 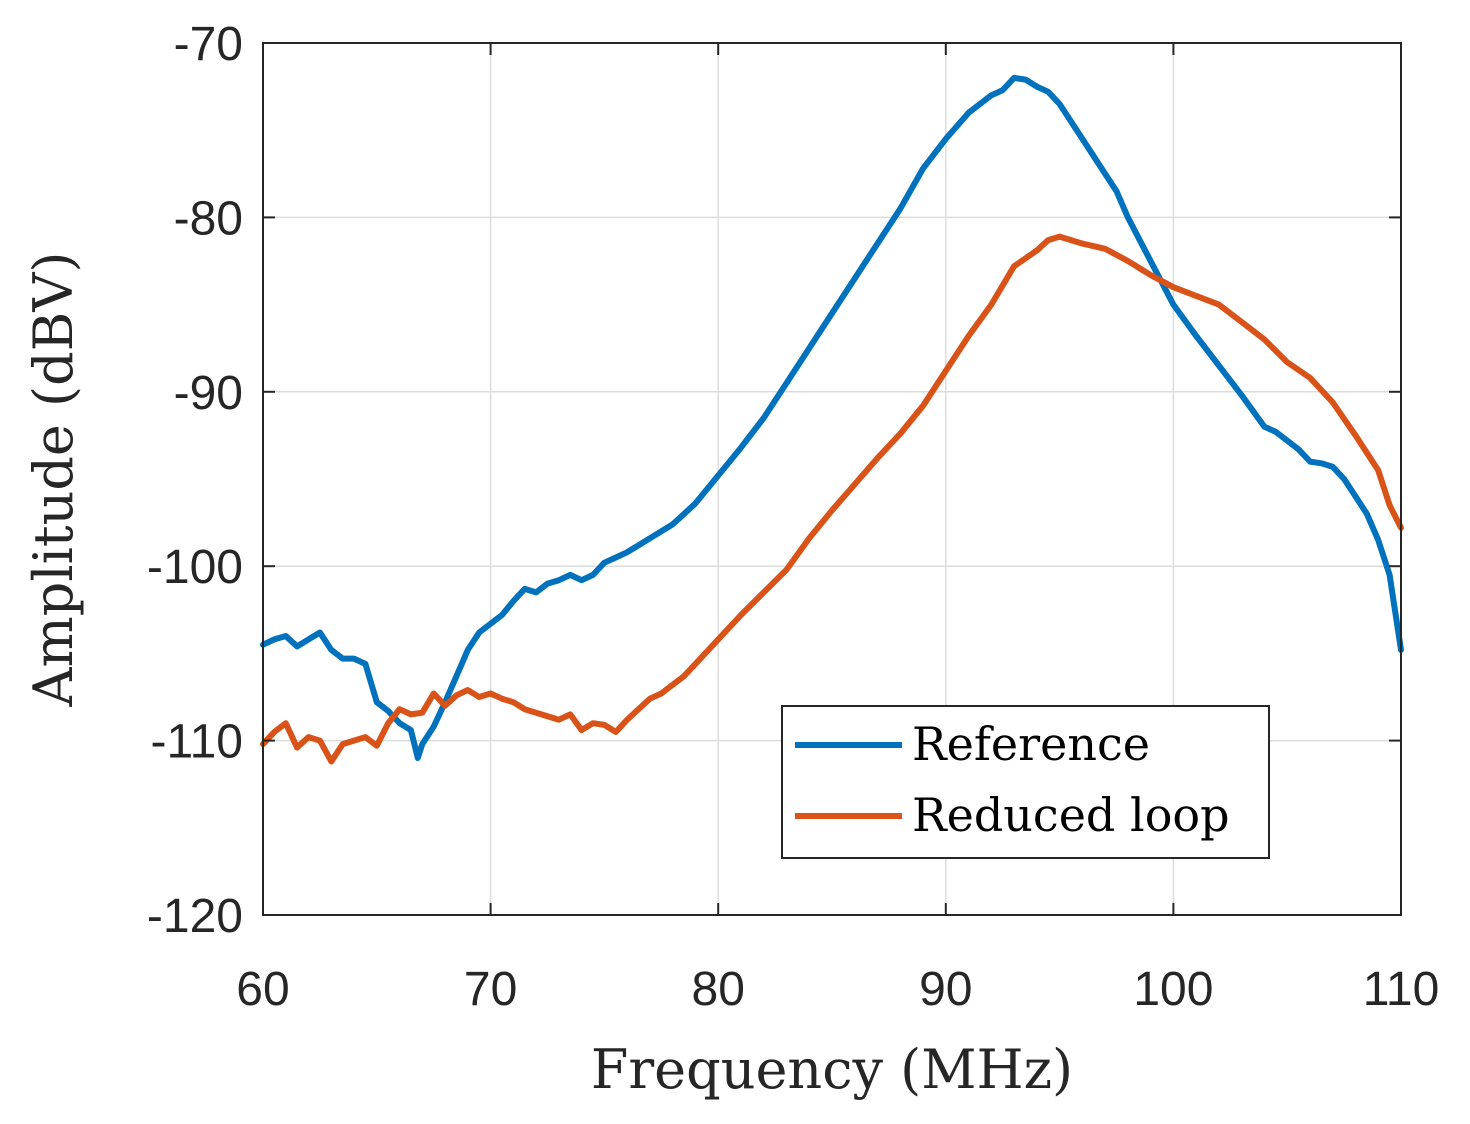 What do you see at coordinates (832, 1069) in the screenshot?
I see `x-axis-label: Frequency (MHz)` at bounding box center [832, 1069].